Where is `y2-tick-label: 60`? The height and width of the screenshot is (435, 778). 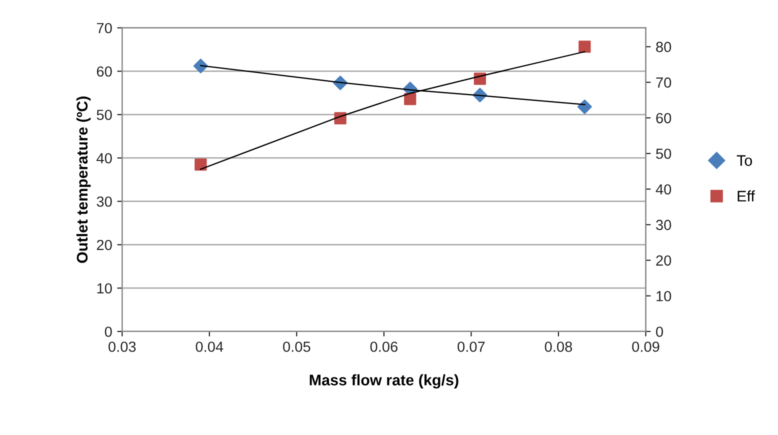 y2-tick-label: 60 is located at coordinates (664, 118).